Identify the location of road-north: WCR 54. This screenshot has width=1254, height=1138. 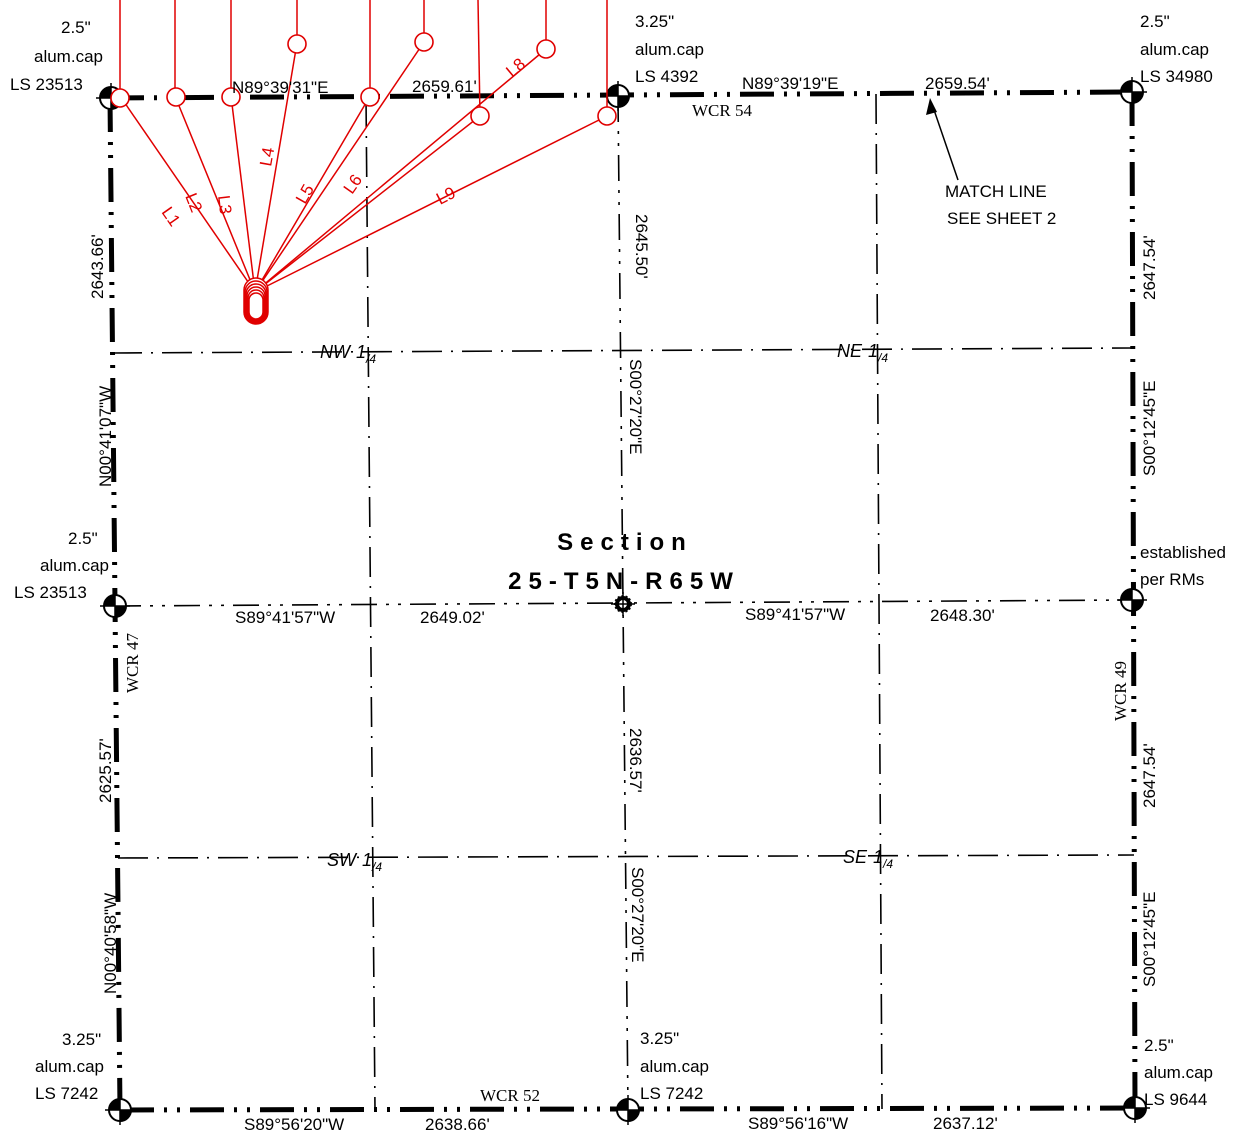
(722, 110).